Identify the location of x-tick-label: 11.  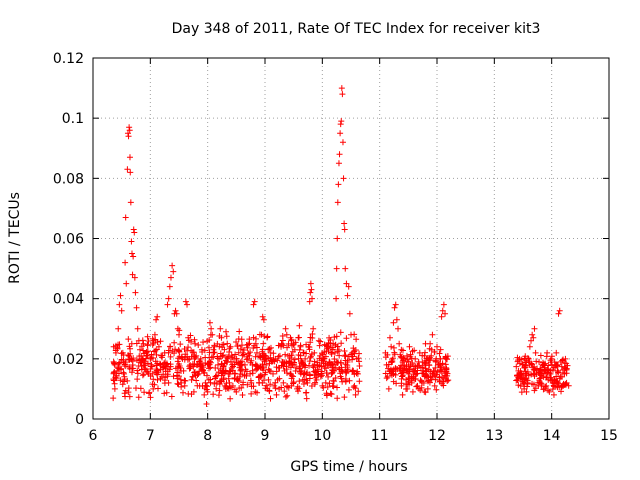
(380, 436).